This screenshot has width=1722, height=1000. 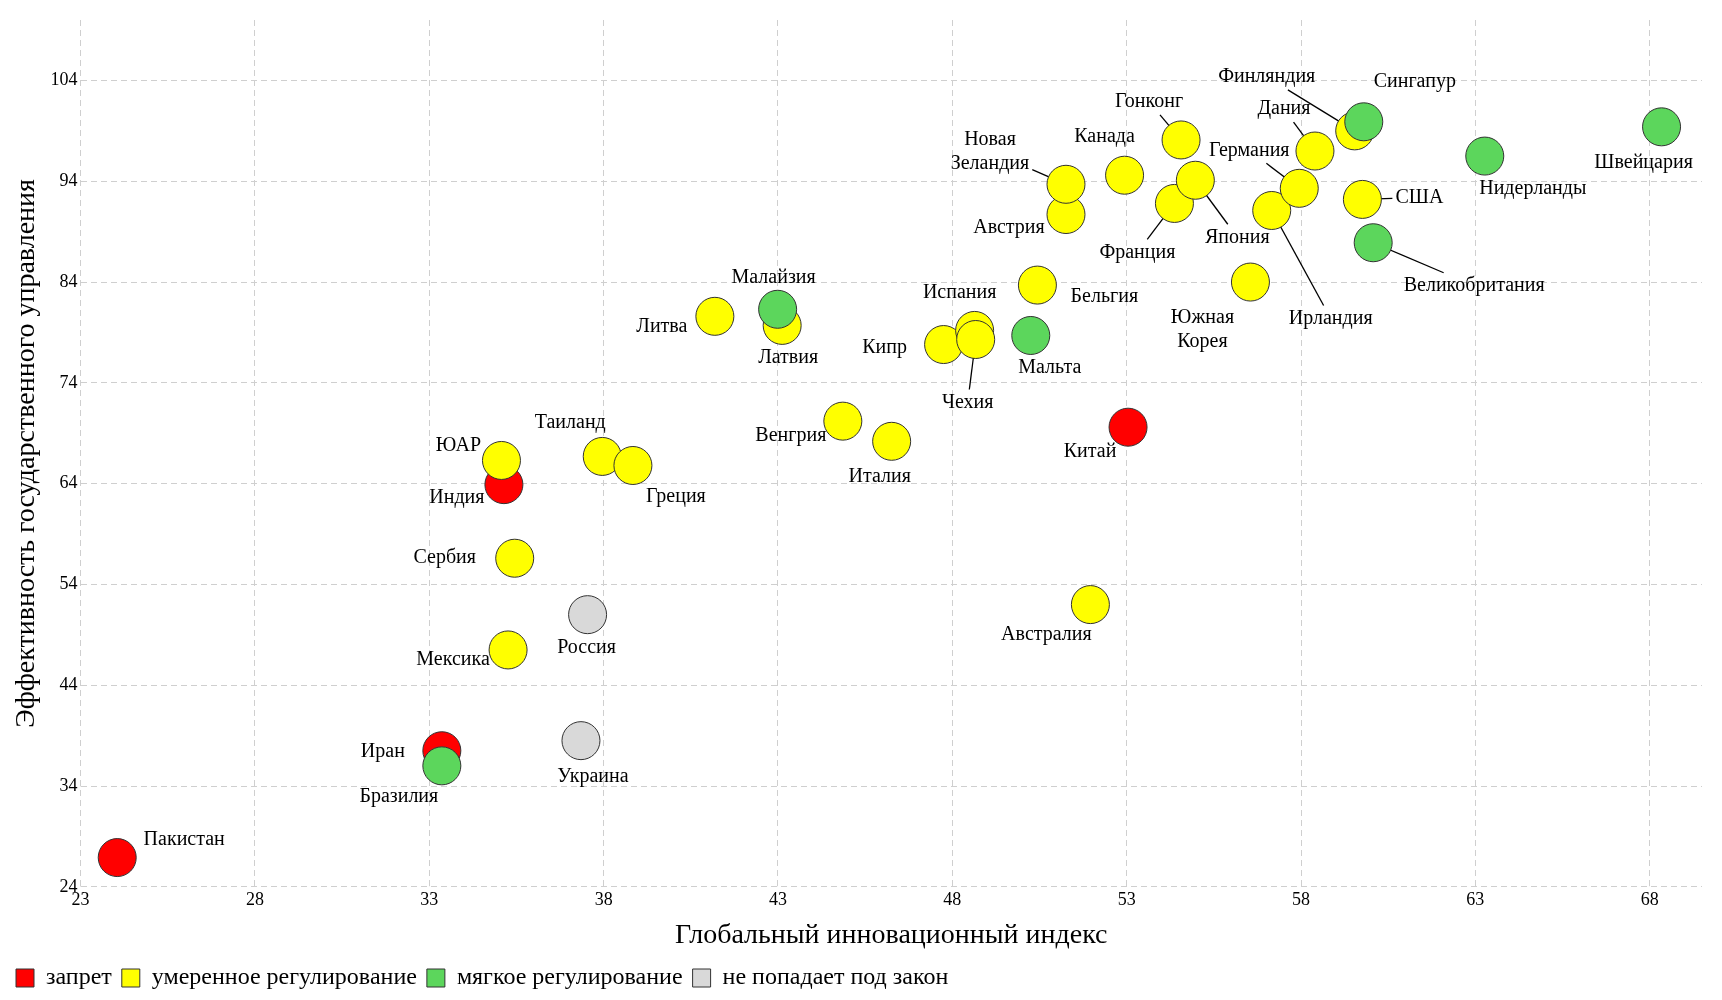 What do you see at coordinates (1533, 188) in the screenshot?
I see `annotation: Нидерланды` at bounding box center [1533, 188].